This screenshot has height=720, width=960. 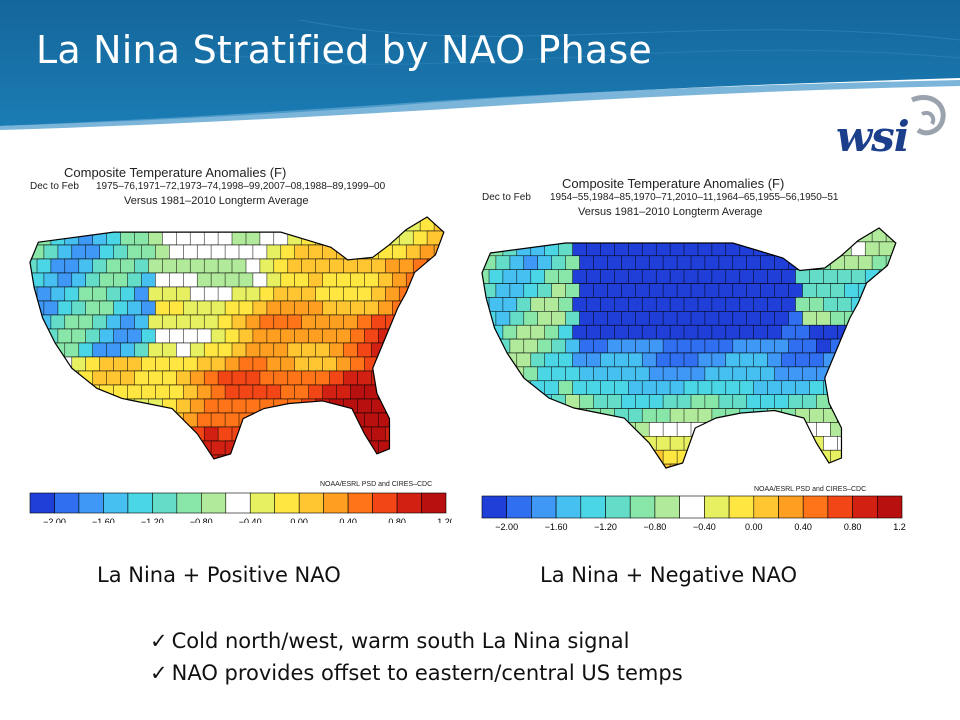 What do you see at coordinates (397, 520) in the screenshot?
I see `colorbar-tick-label: 0.80` at bounding box center [397, 520].